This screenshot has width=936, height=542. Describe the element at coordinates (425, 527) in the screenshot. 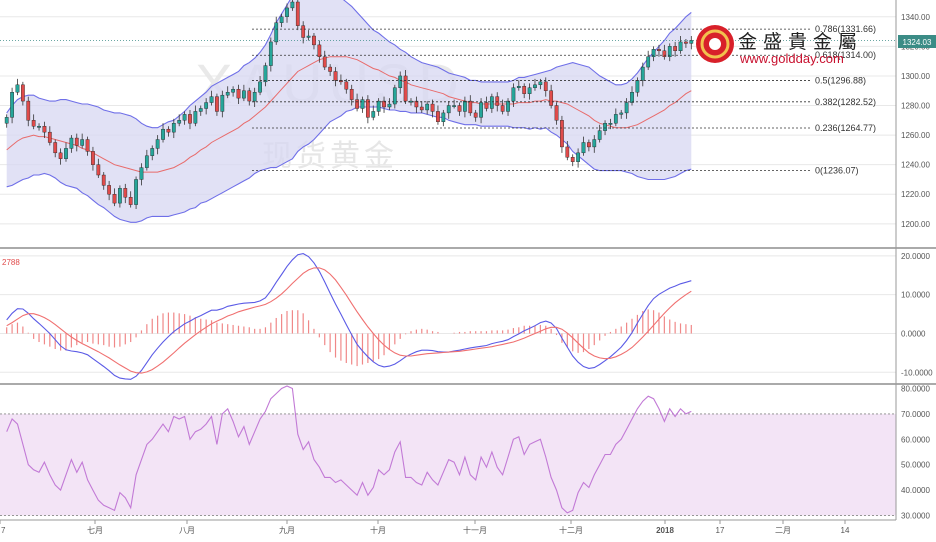

I see `x-axis: 7 七月 八月 九月 十月 十一月 十二月 2018 17 二月 14` at that location.